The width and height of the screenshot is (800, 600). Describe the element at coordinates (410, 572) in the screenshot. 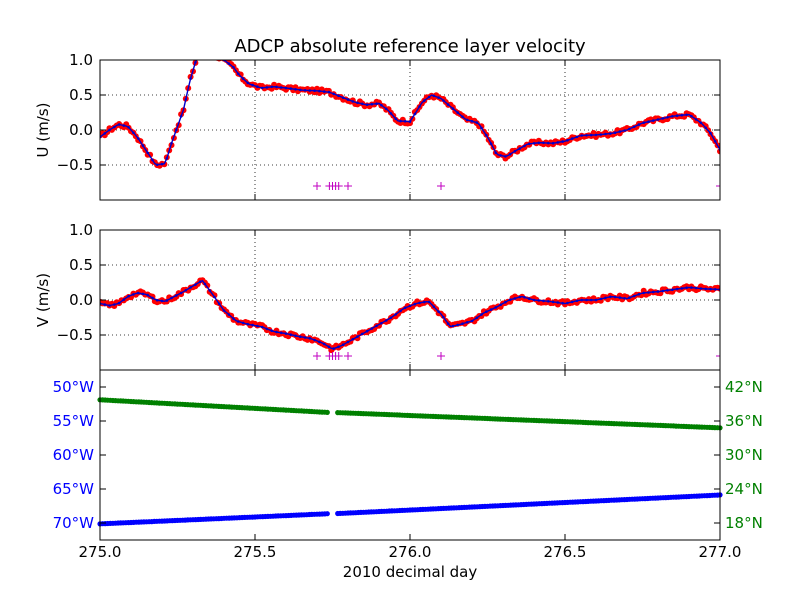

I see `x-axis-label: 2010 decimal day` at that location.